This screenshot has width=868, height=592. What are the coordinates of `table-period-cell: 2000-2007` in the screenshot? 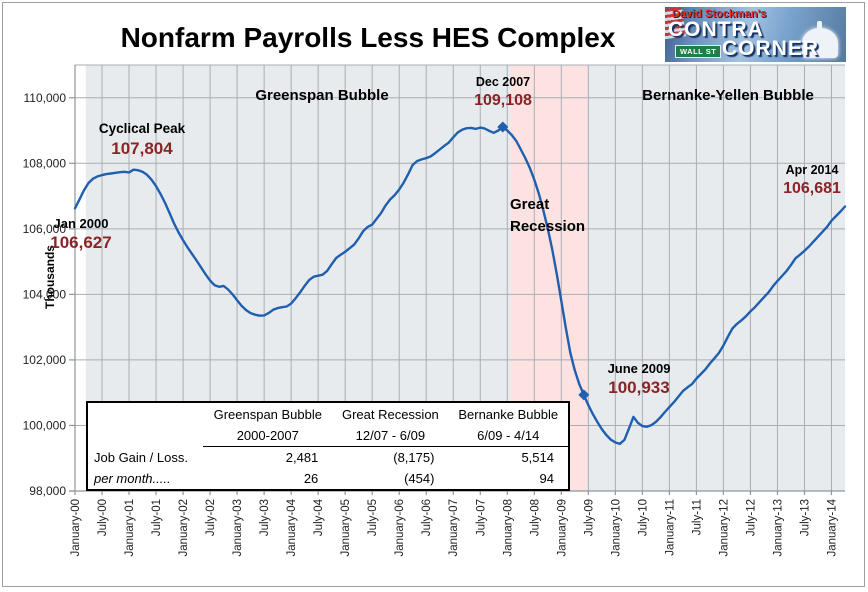 It's located at (268, 436).